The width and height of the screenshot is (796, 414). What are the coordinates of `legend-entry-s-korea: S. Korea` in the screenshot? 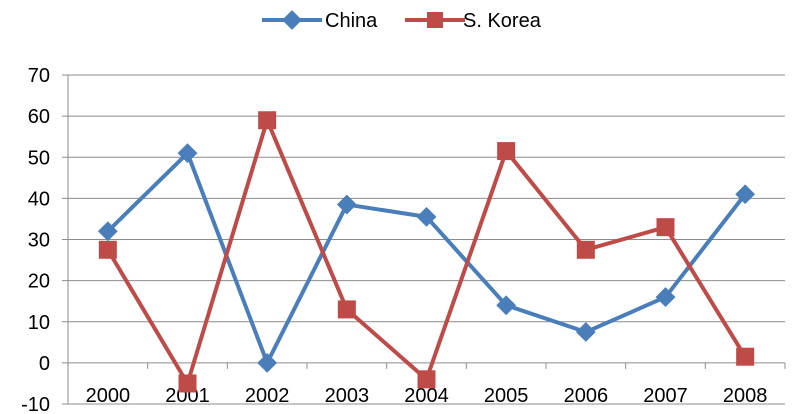 It's located at (473, 21).